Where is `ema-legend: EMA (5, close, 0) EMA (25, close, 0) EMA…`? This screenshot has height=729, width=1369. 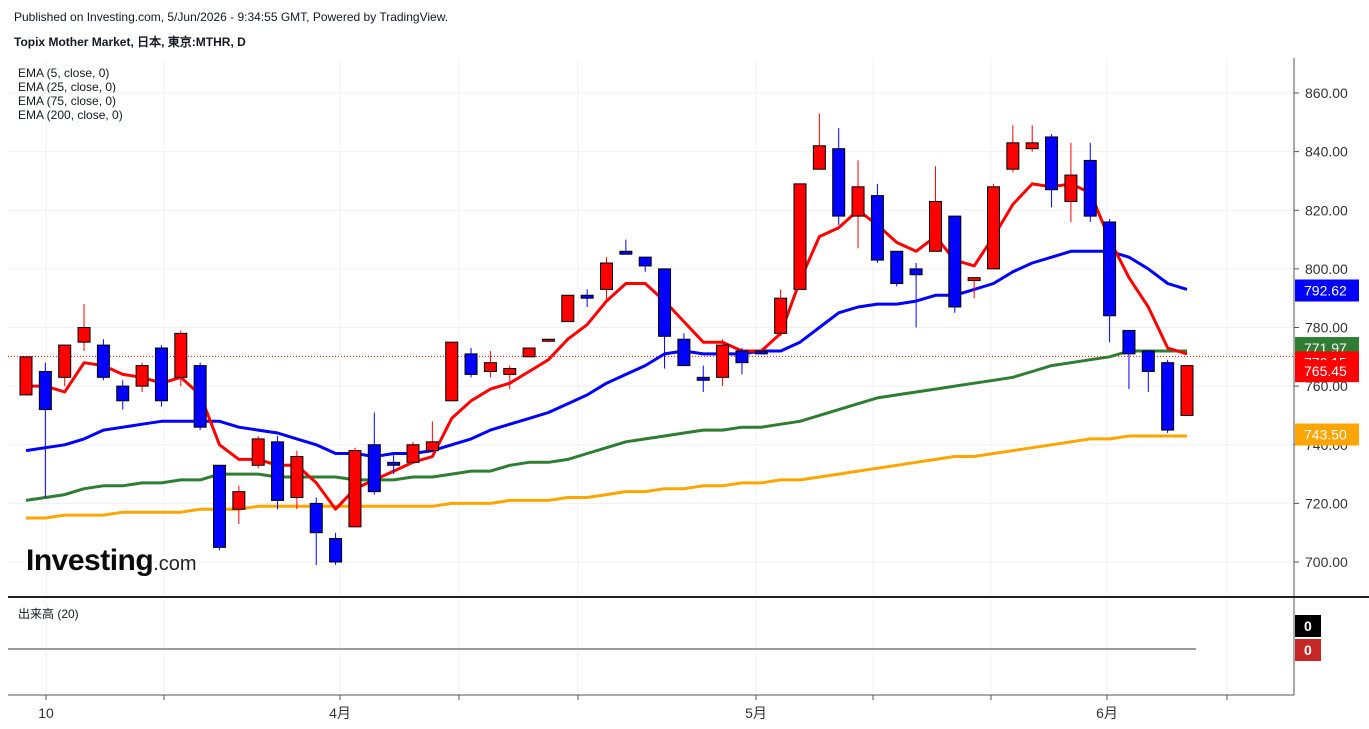
ema-legend: EMA (5, close, 0) EMA (25, close, 0) EMA… is located at coordinates (70, 94).